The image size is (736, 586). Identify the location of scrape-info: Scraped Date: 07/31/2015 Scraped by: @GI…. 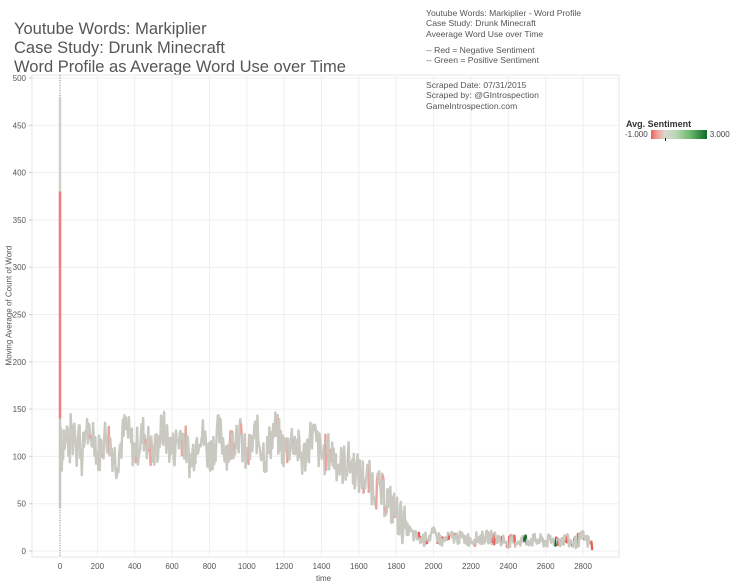
(482, 95).